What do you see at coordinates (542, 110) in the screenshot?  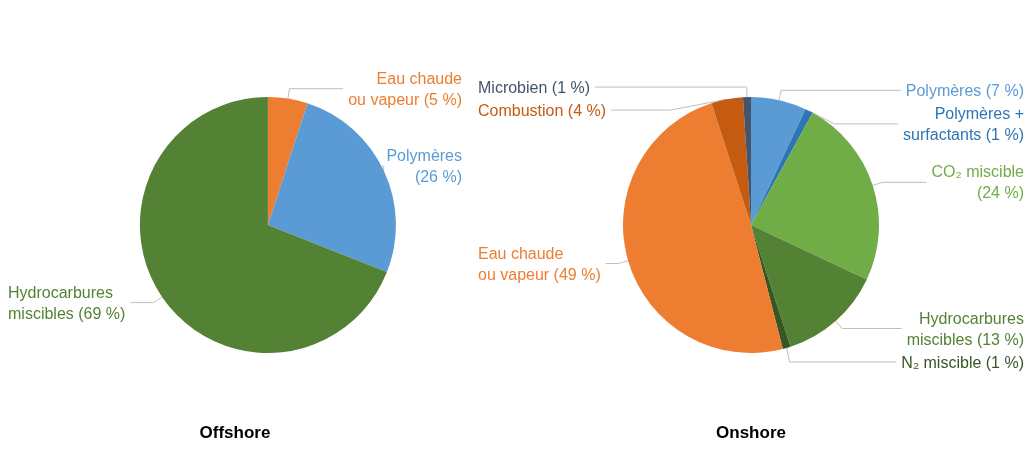 I see `slice-label: Combustion (4 %)` at bounding box center [542, 110].